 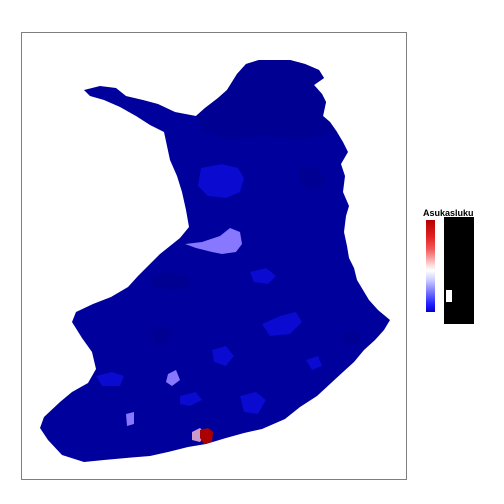 What do you see at coordinates (430, 266) in the screenshot?
I see `legend-colorbar` at bounding box center [430, 266].